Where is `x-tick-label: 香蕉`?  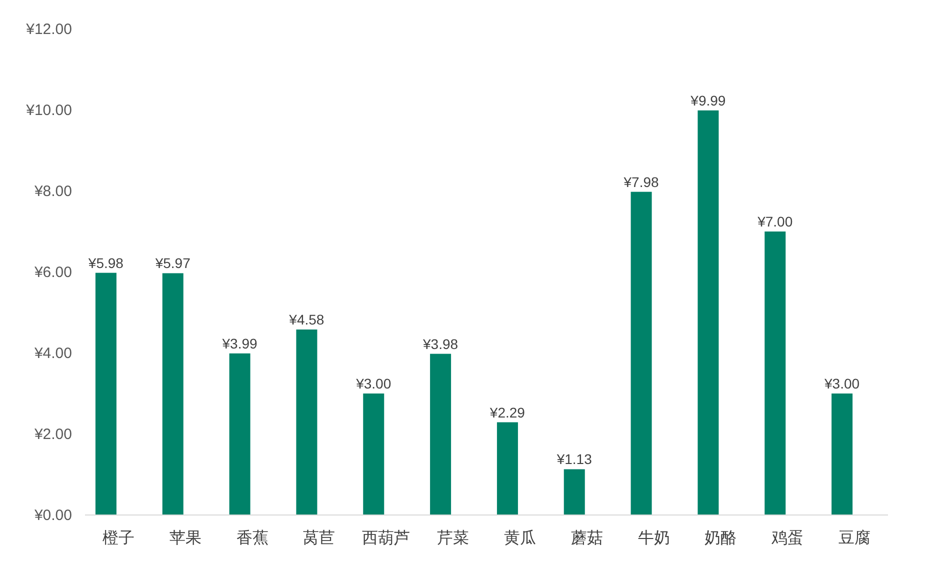 x-tick-label: 香蕉 is located at coordinates (252, 538).